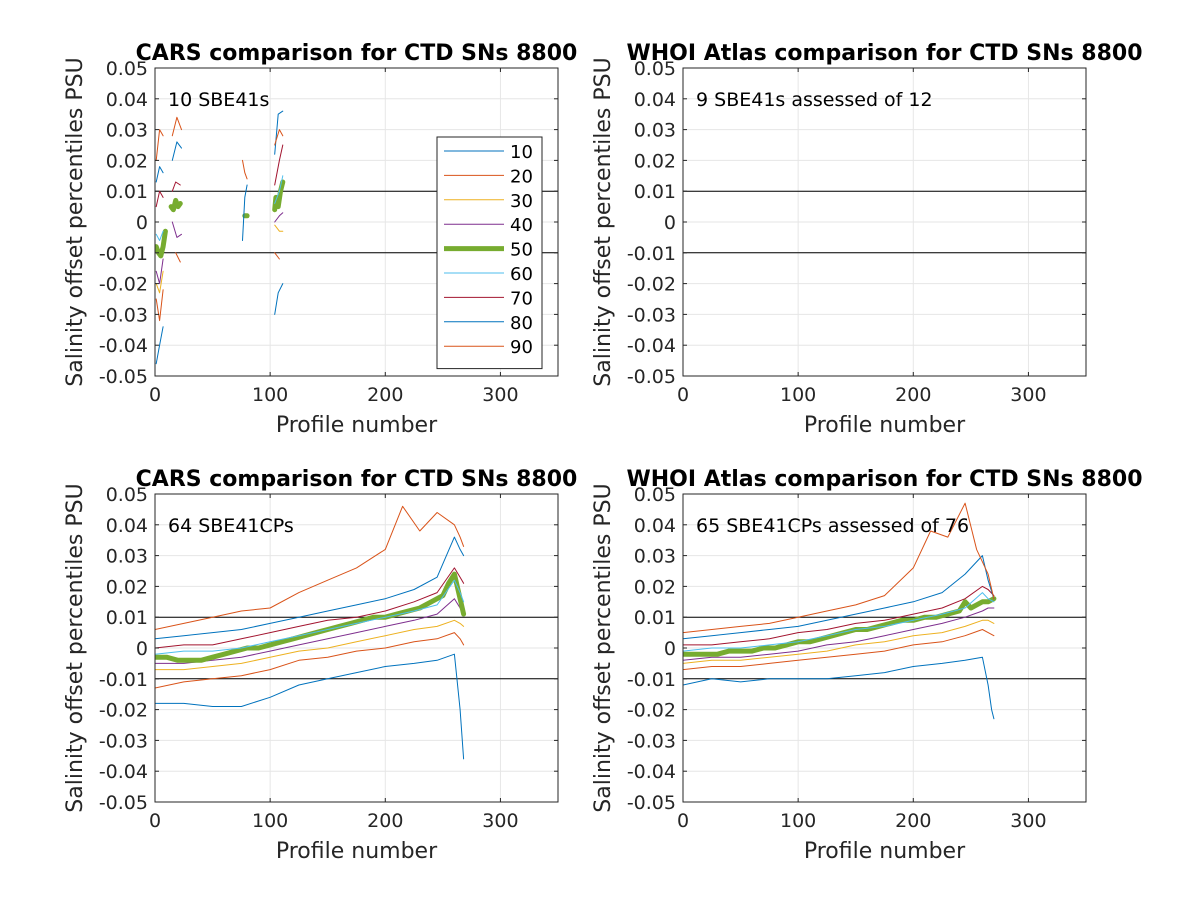  What do you see at coordinates (155, 821) in the screenshot?
I see `x-tick-label: 0` at bounding box center [155, 821].